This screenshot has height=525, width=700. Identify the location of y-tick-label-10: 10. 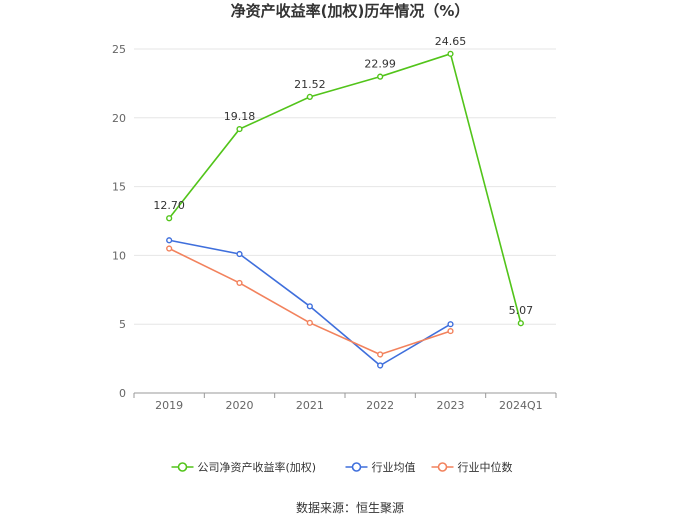
(119, 255).